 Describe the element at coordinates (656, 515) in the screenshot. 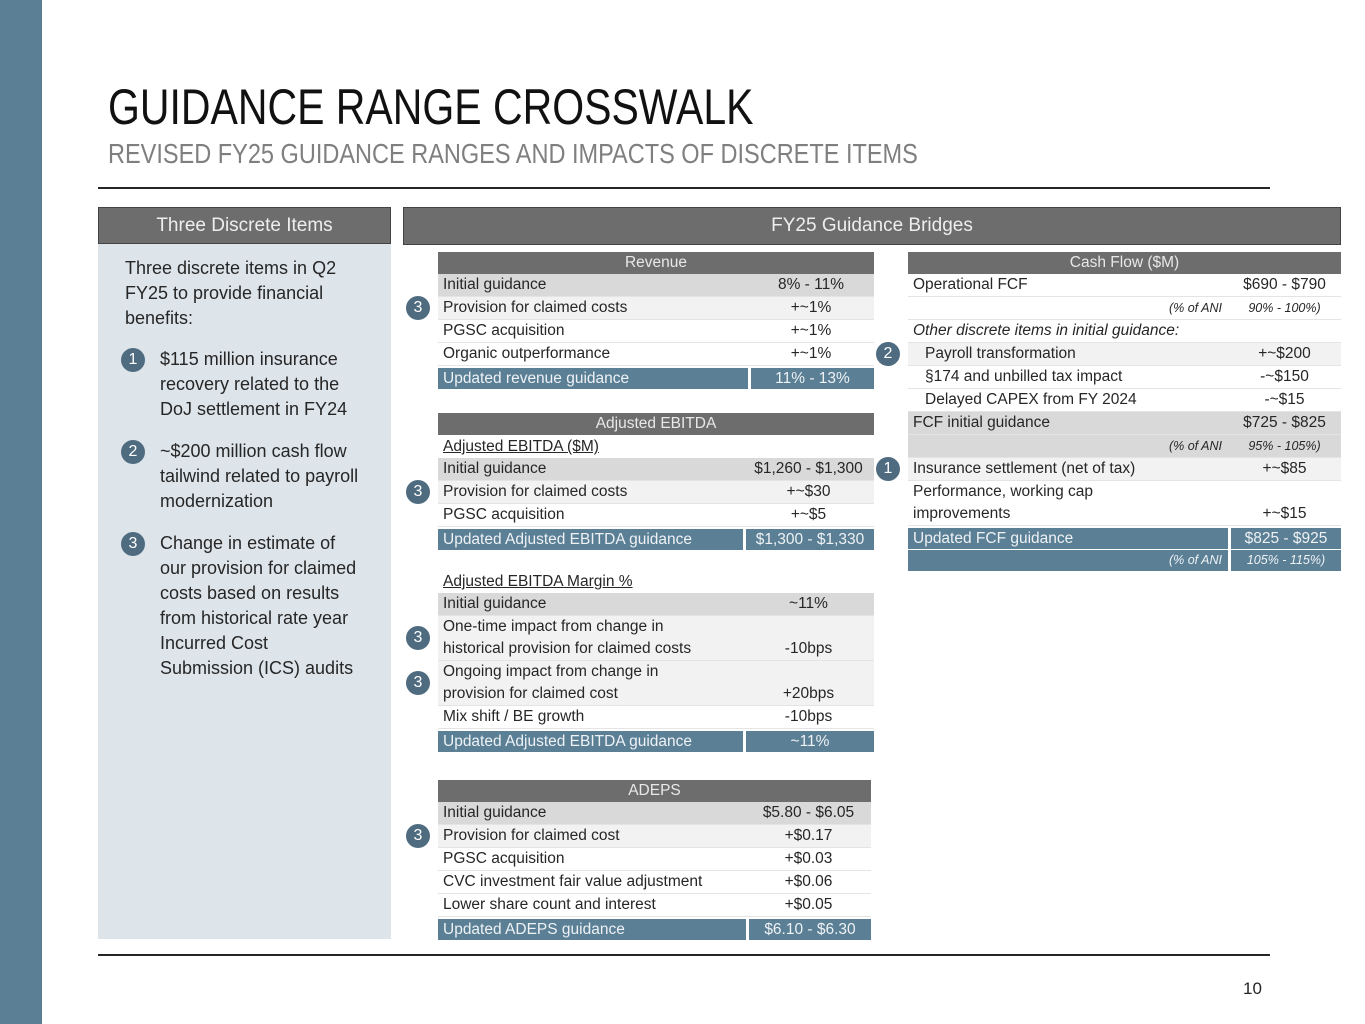

I see `row: PGSC acquisition +~$5` at that location.